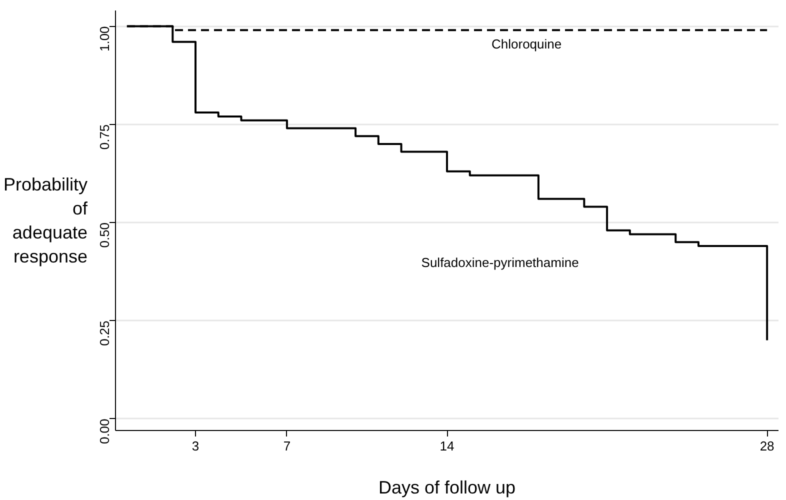 The image size is (786, 500). What do you see at coordinates (447, 446) in the screenshot?
I see `x-tick-label: 14` at bounding box center [447, 446].